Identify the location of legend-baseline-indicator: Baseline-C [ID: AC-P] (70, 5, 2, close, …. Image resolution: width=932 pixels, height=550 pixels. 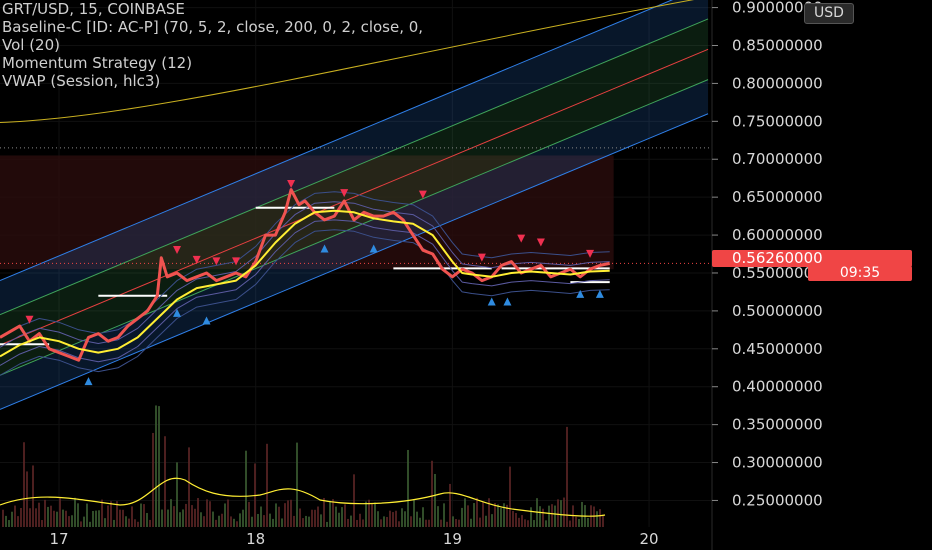
(213, 27).